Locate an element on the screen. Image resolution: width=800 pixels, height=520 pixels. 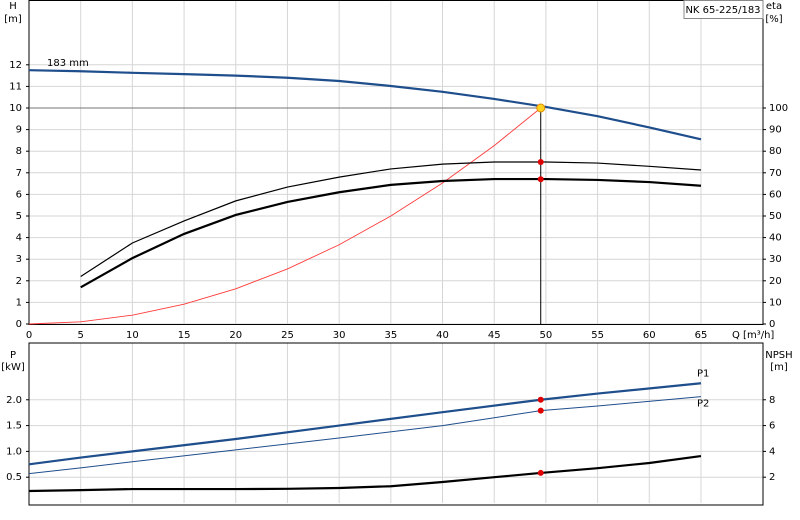
y-tick-label: 1.5 is located at coordinates (14, 426).